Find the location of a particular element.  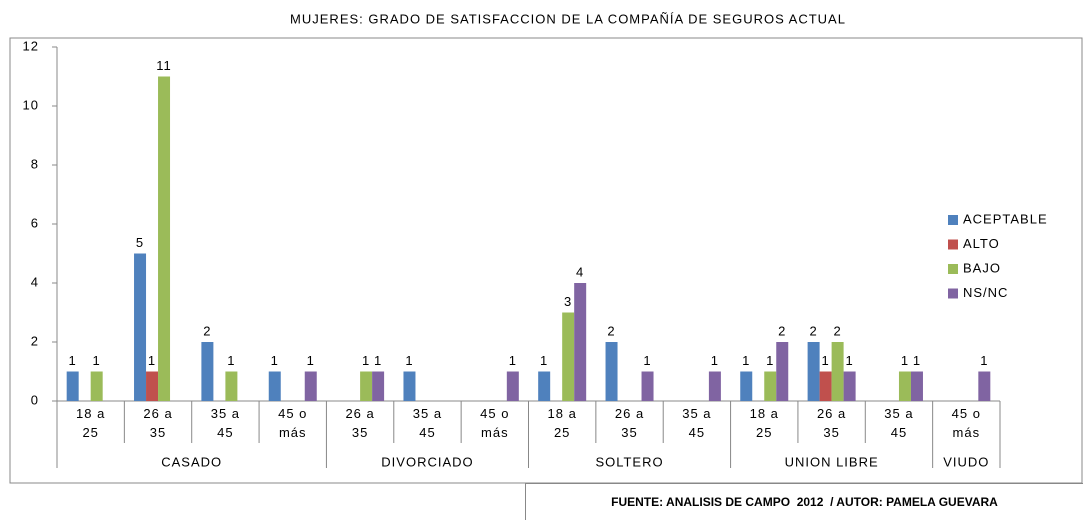

data-label: 5 is located at coordinates (140, 242).